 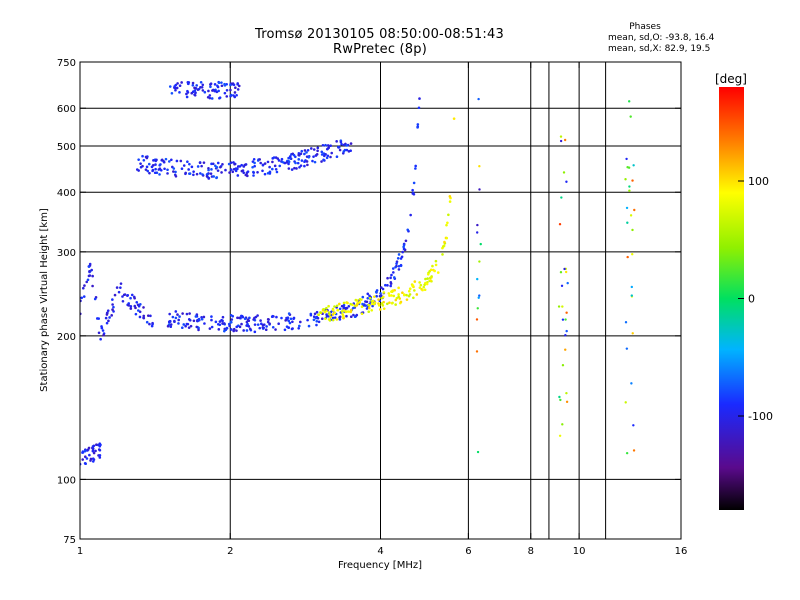 I want to click on chart-title: Tromsø 20130105 08:50:00-08:51:43, so click(x=379, y=34).